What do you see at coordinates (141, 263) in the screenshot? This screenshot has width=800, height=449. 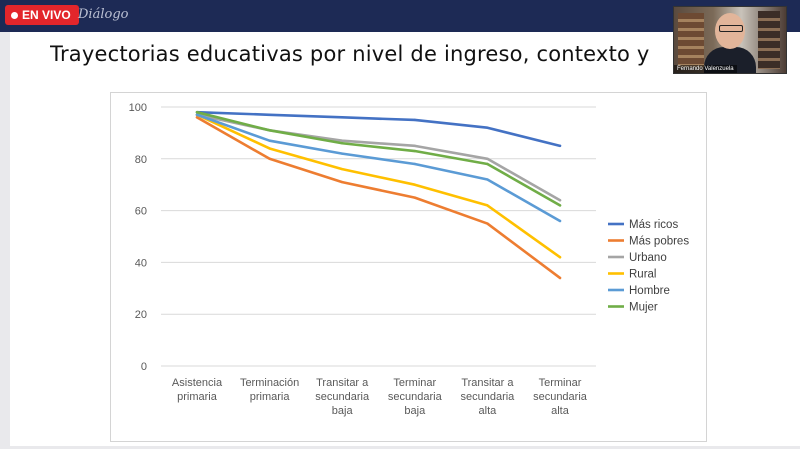 I see `y-tick-label-40: 40` at bounding box center [141, 263].